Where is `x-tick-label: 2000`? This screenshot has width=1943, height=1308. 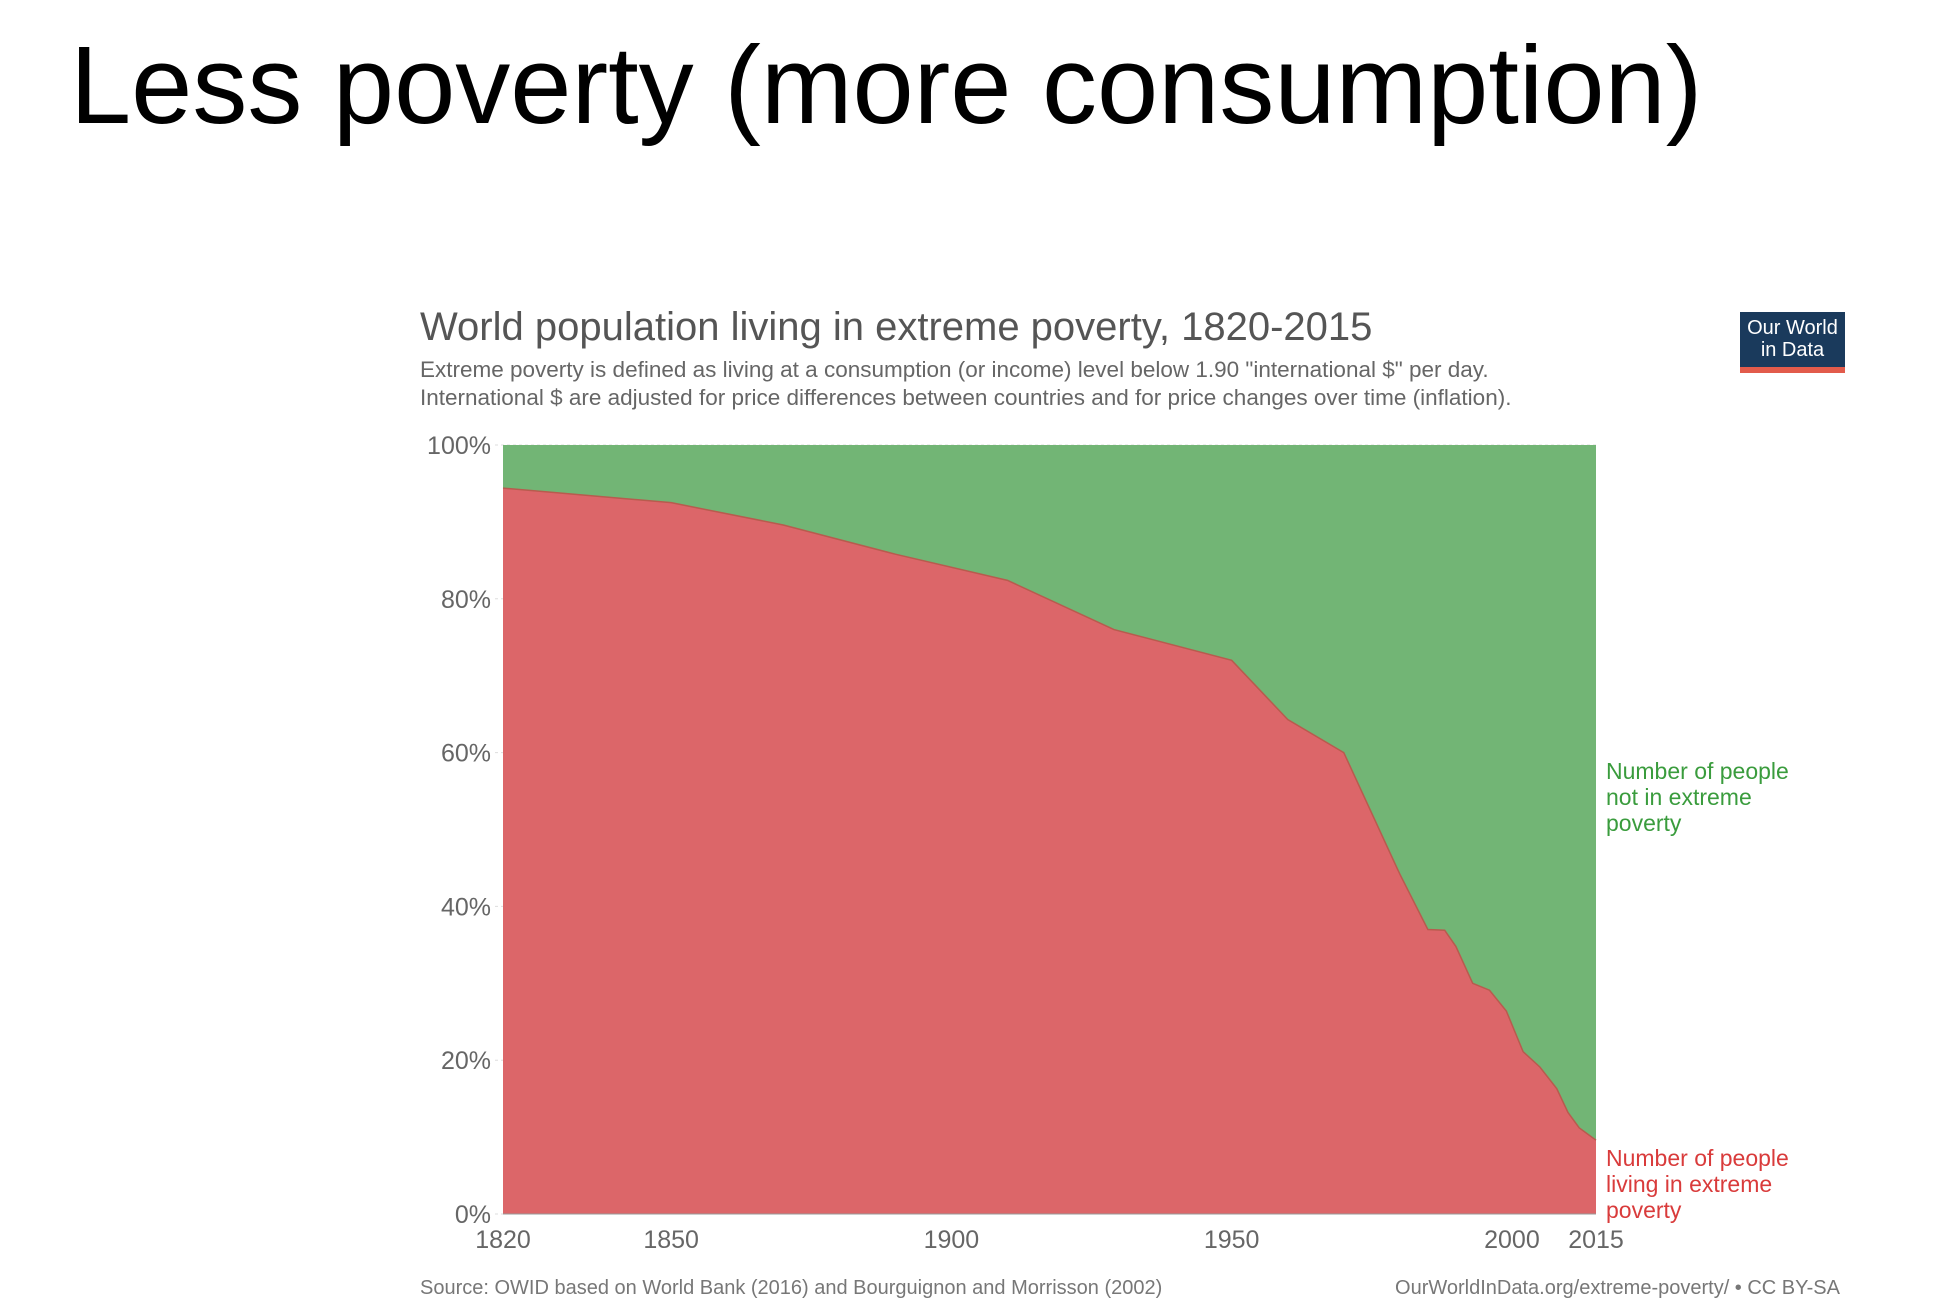 x-tick-label: 2000 is located at coordinates (1512, 1240).